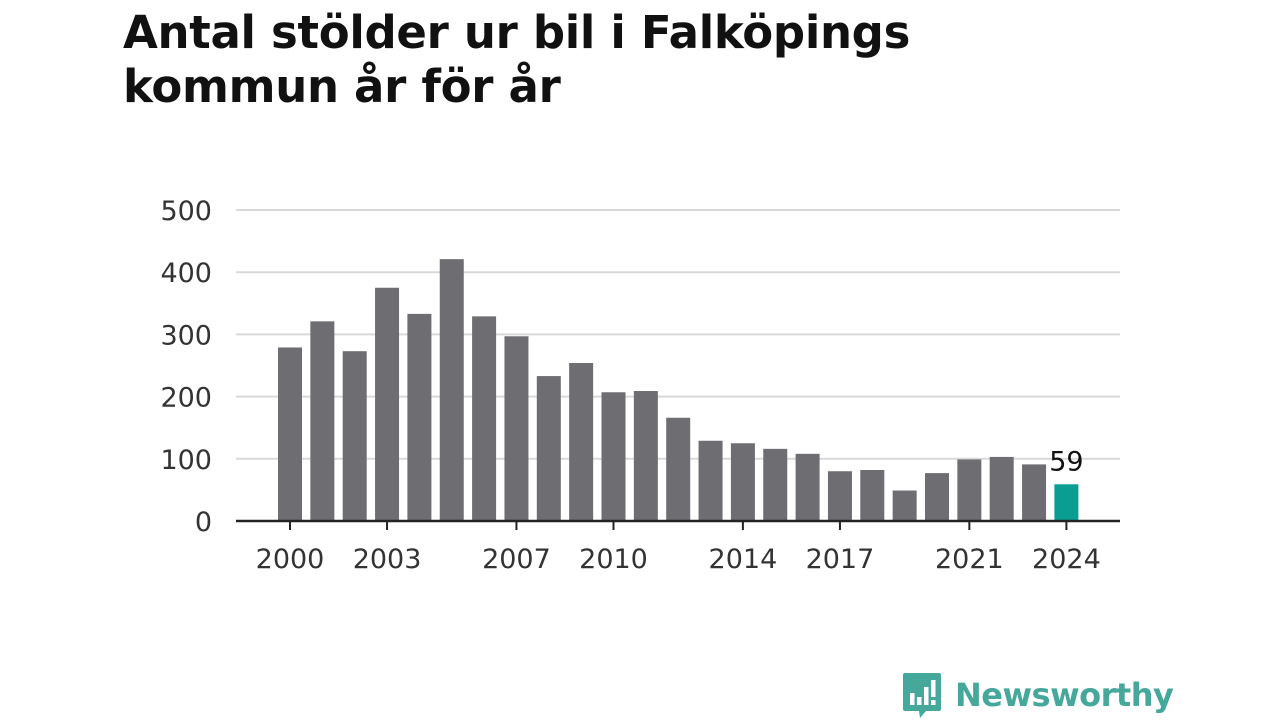  I want to click on x-tick-label: 2017, so click(840, 559).